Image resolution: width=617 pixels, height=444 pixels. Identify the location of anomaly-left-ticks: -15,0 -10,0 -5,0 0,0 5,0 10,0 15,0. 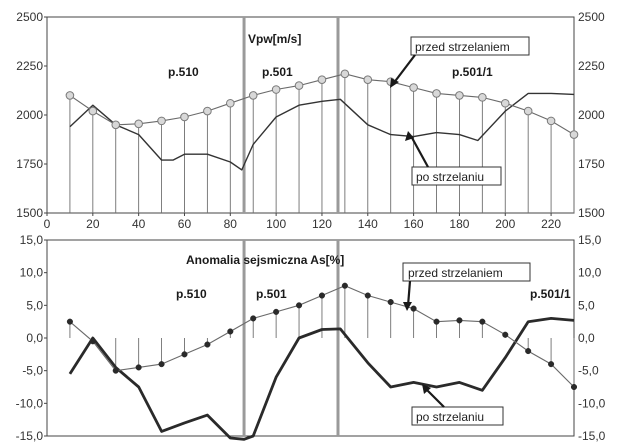
(31, 338).